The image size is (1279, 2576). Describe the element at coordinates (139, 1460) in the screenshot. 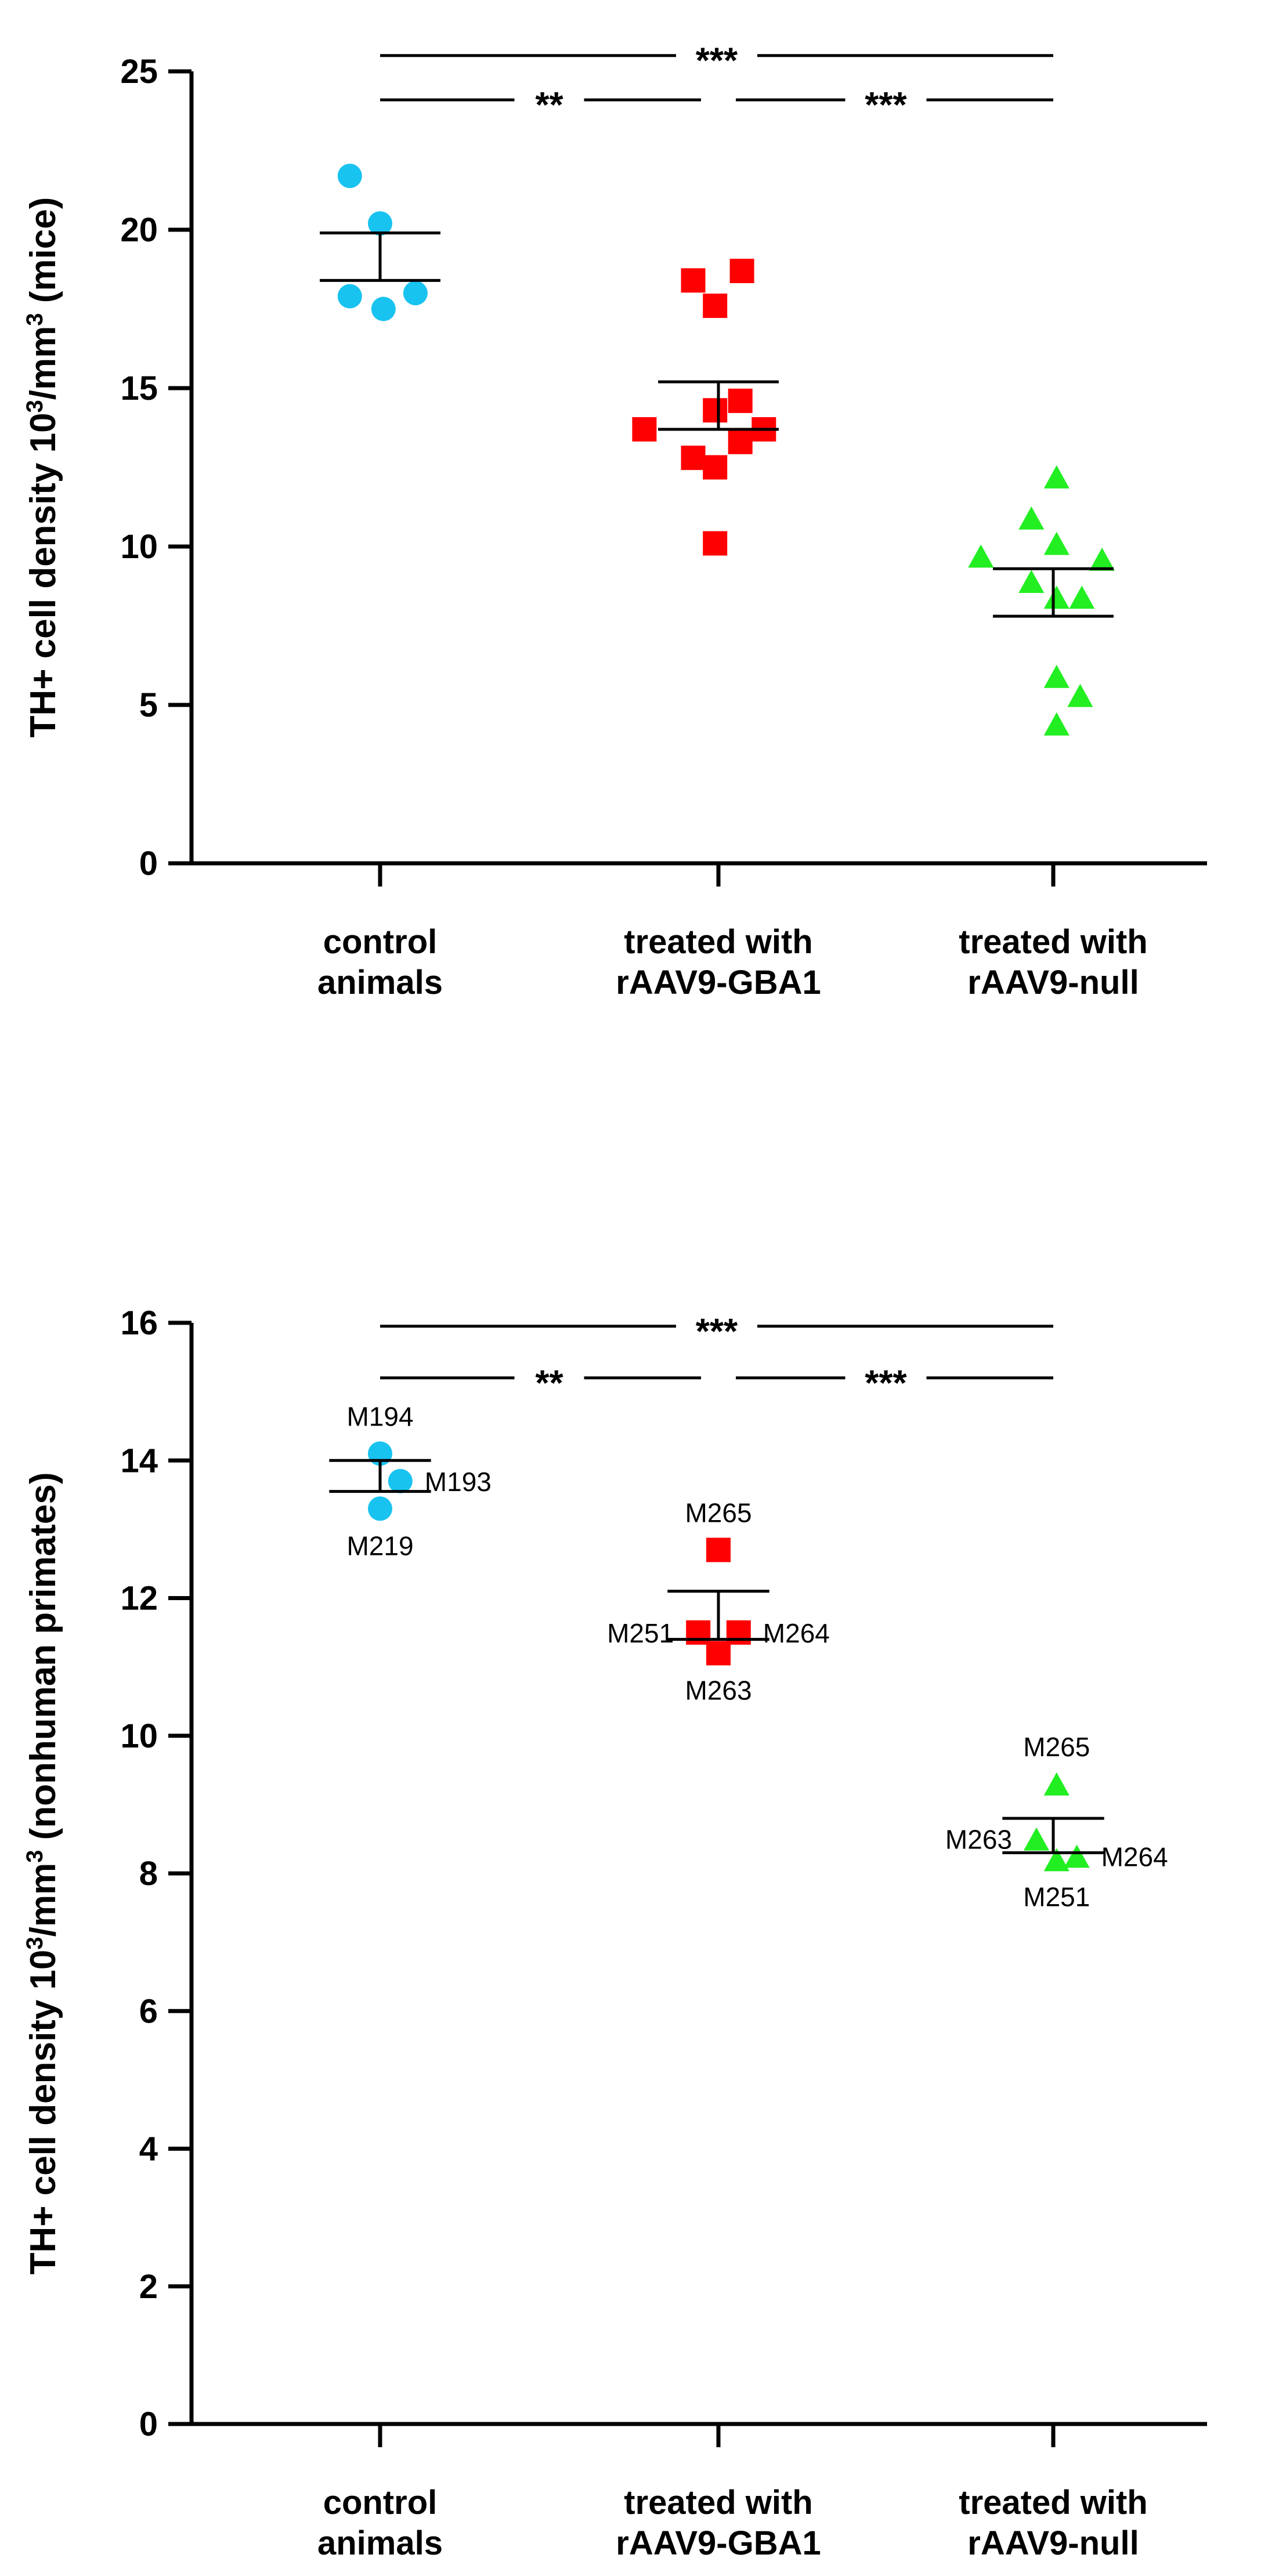

I see `y-tick-label: 14` at that location.